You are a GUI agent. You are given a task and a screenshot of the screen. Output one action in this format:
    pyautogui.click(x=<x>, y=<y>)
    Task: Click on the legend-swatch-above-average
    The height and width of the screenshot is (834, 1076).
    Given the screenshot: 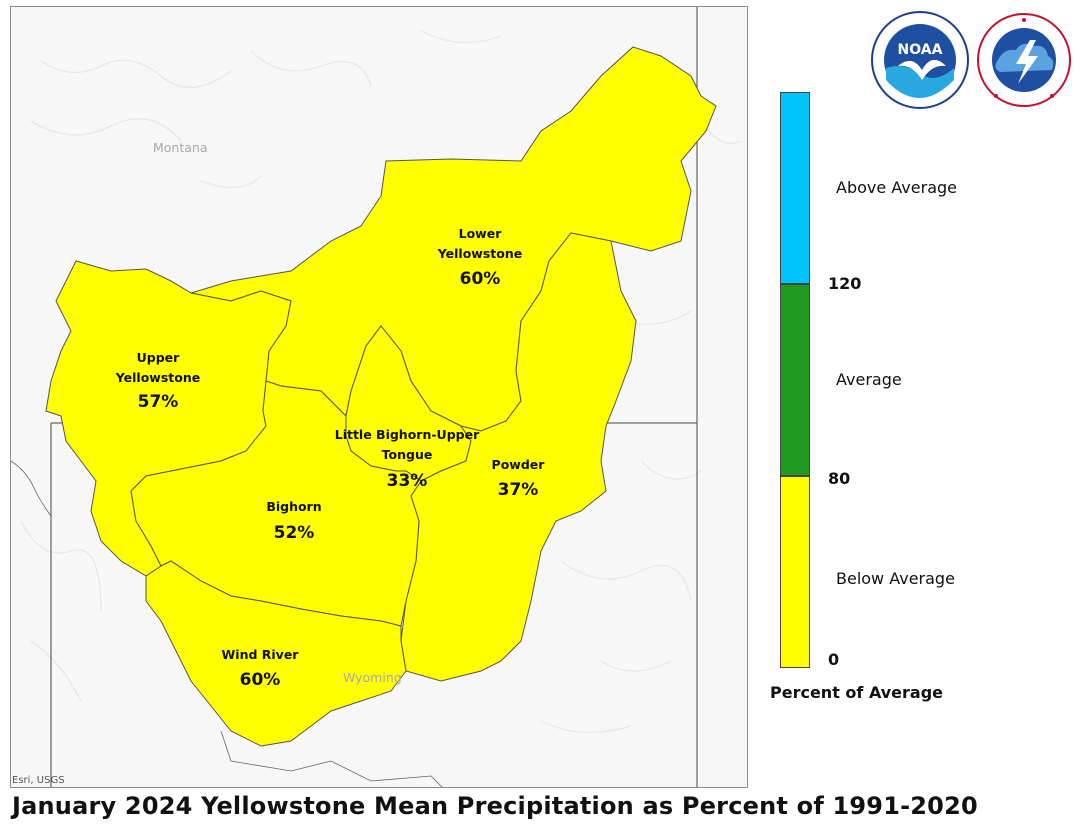 What is the action you would take?
    pyautogui.click(x=795, y=188)
    